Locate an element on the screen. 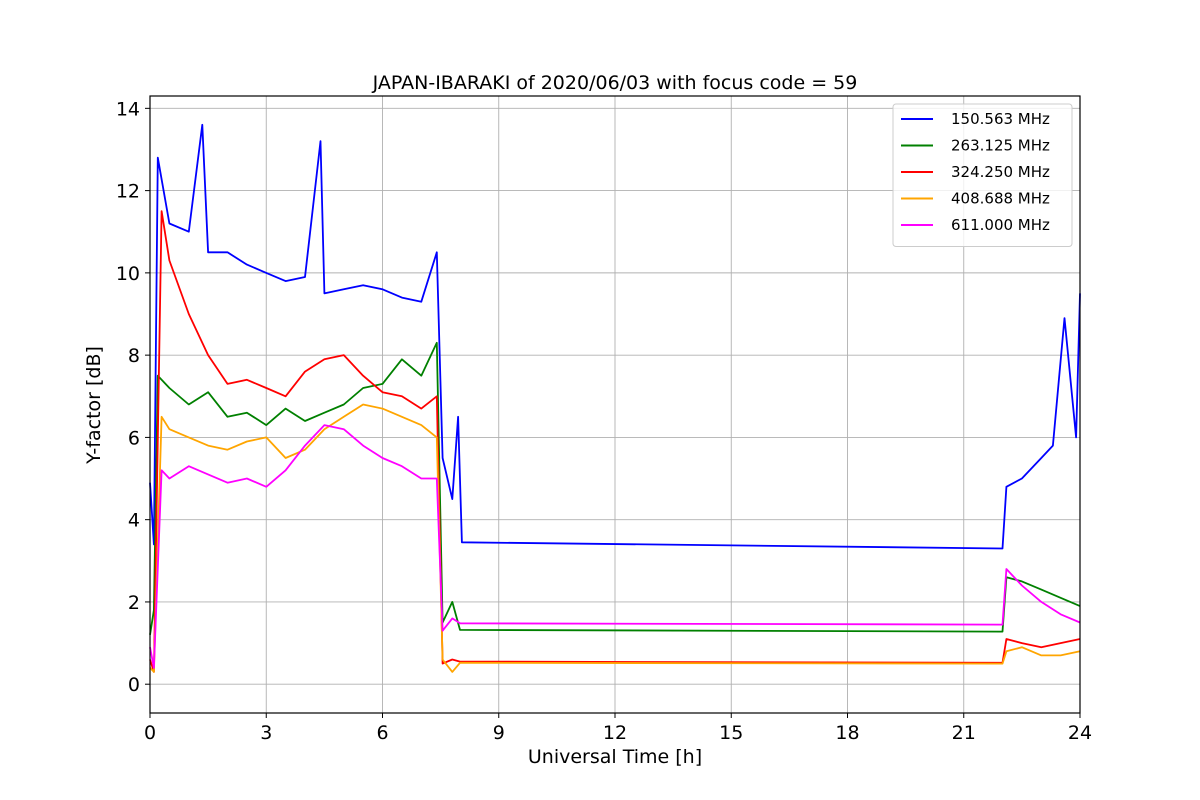 The image size is (1200, 800). x-ticks: 0 3 6 9 12 15 18 21 24 is located at coordinates (618, 728).